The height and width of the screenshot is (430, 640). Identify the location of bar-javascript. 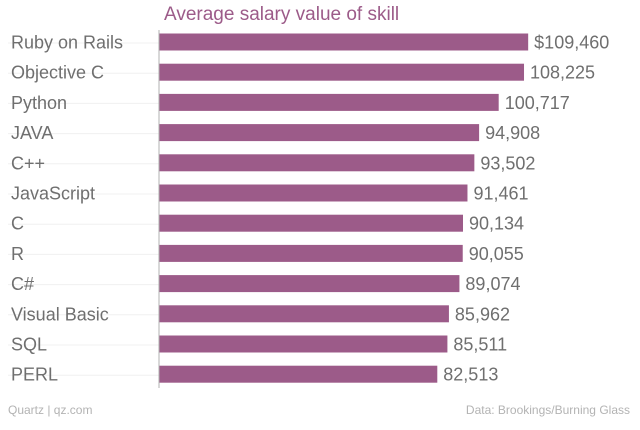
(313, 193).